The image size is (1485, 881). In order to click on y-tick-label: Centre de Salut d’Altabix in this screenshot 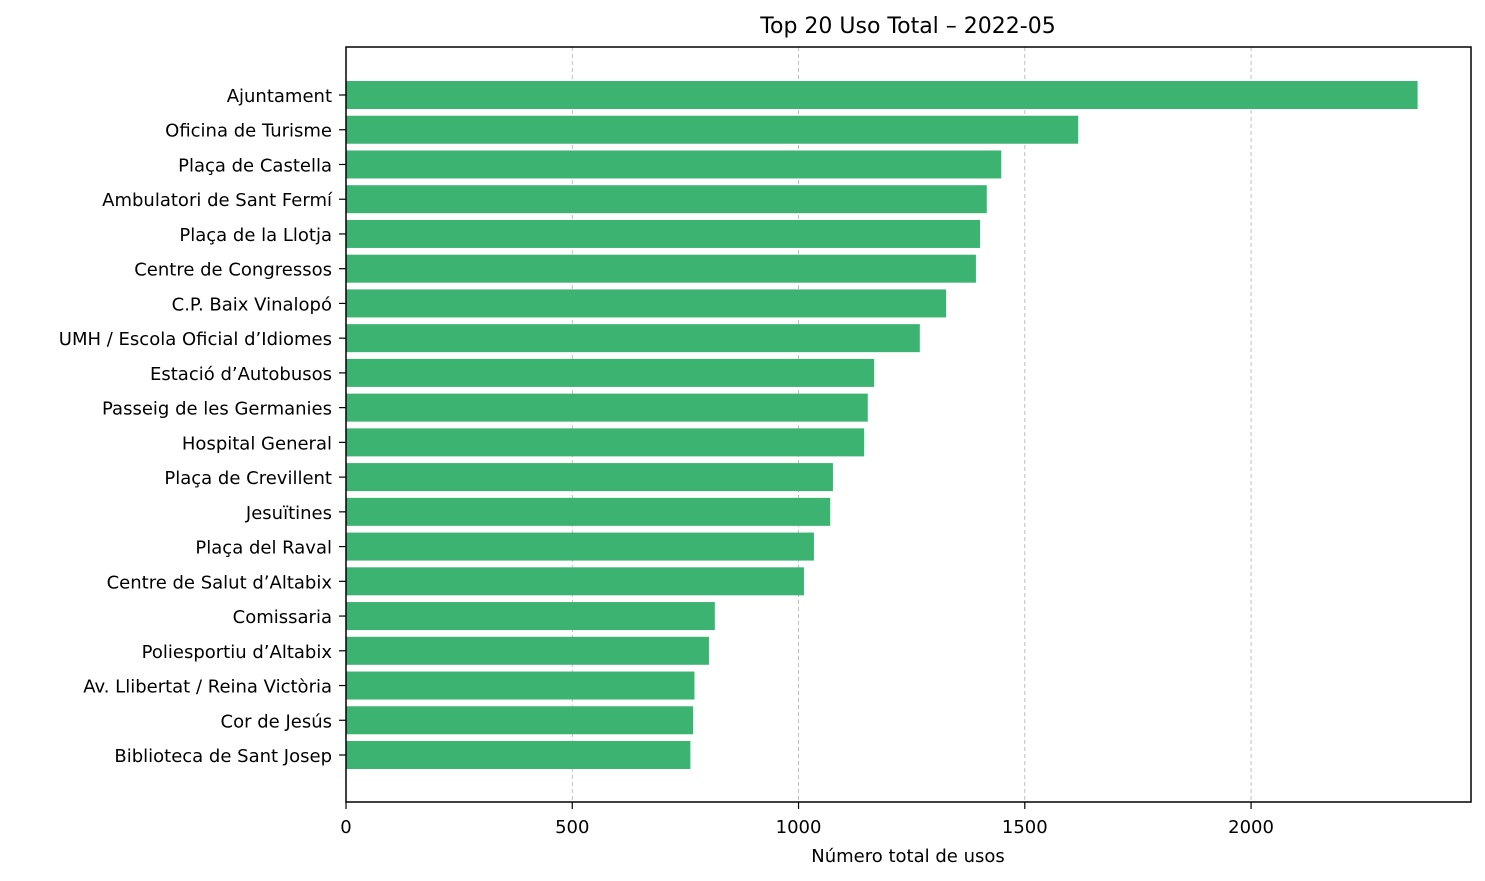, I will do `click(220, 582)`.